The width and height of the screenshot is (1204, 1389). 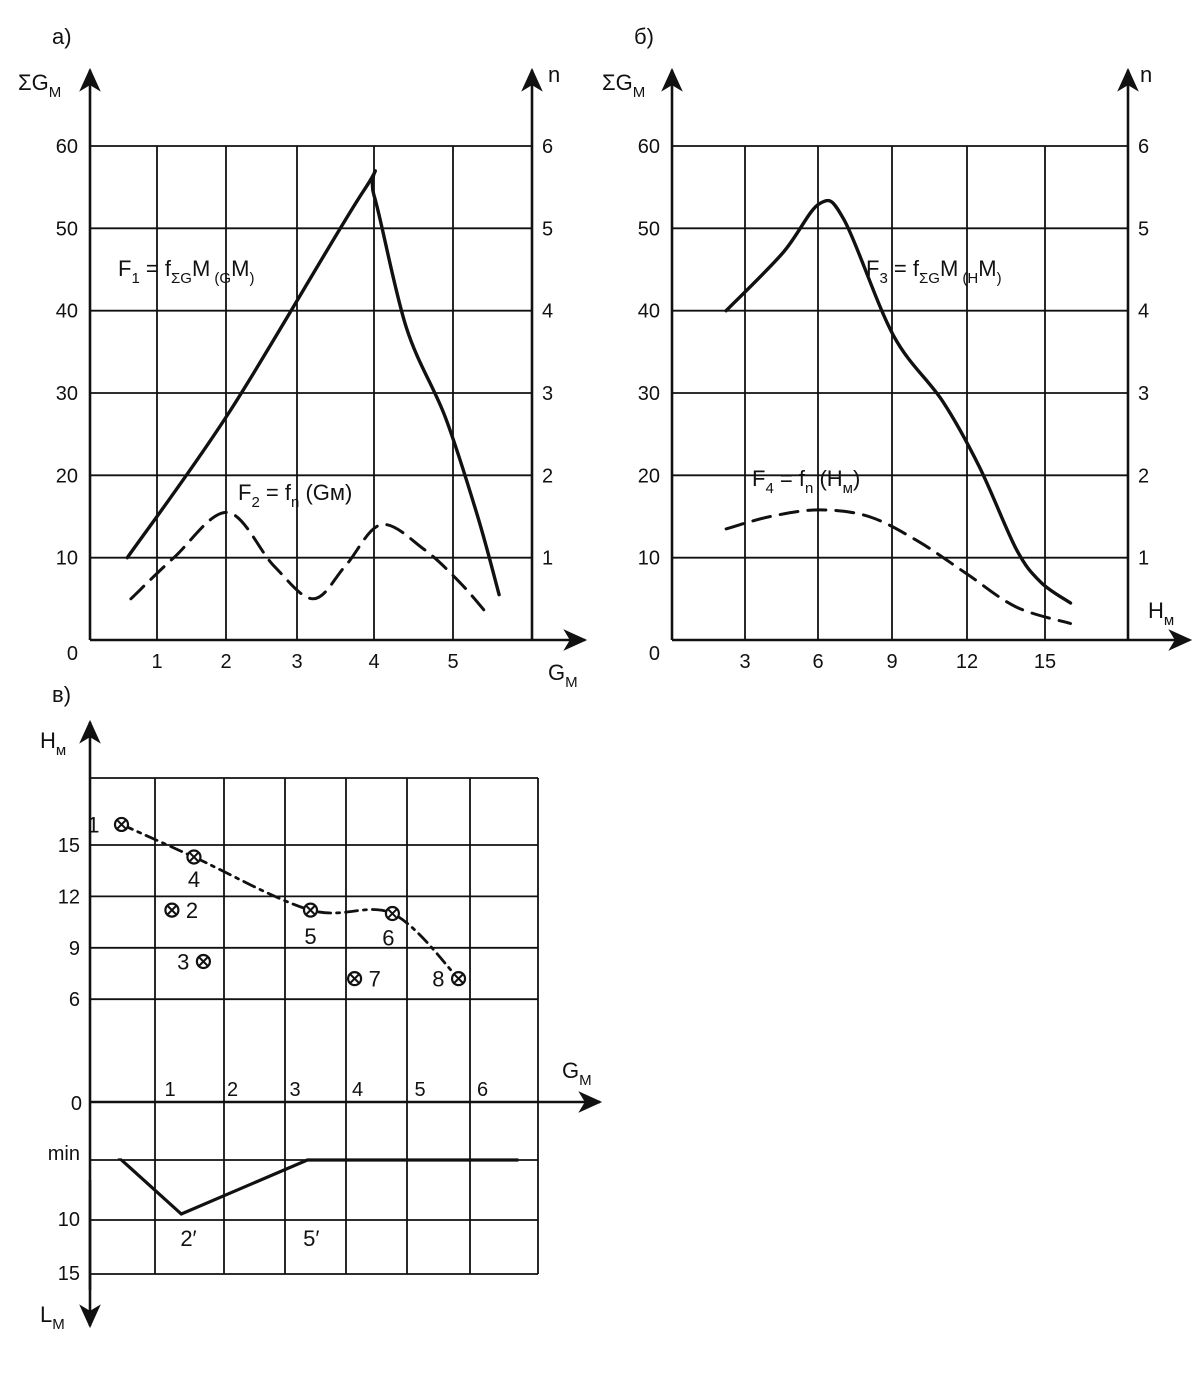 What do you see at coordinates (1045, 662) in the screenshot?
I see `x-tick-label: 15` at bounding box center [1045, 662].